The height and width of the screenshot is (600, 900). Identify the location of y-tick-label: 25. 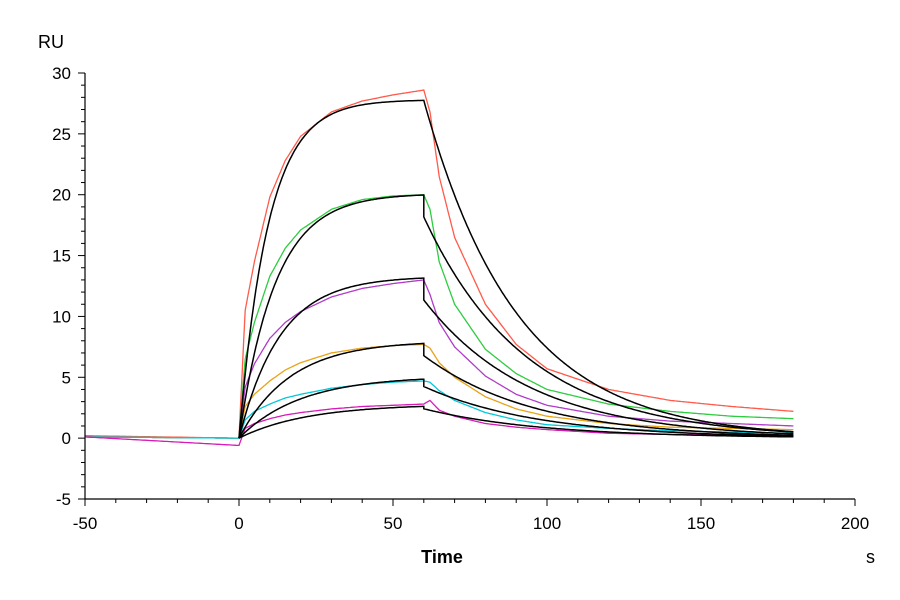
(61, 134).